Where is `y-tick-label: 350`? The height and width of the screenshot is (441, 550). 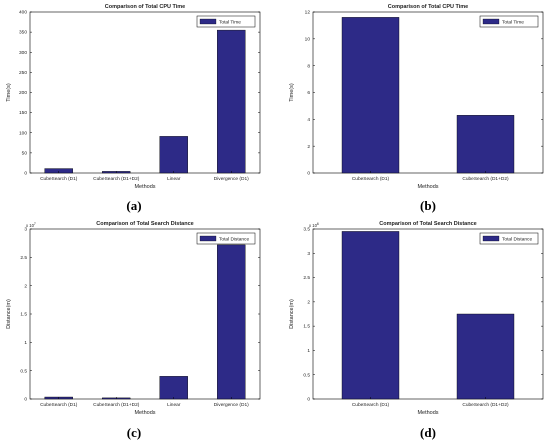
y-tick-label: 350 is located at coordinates (23, 33).